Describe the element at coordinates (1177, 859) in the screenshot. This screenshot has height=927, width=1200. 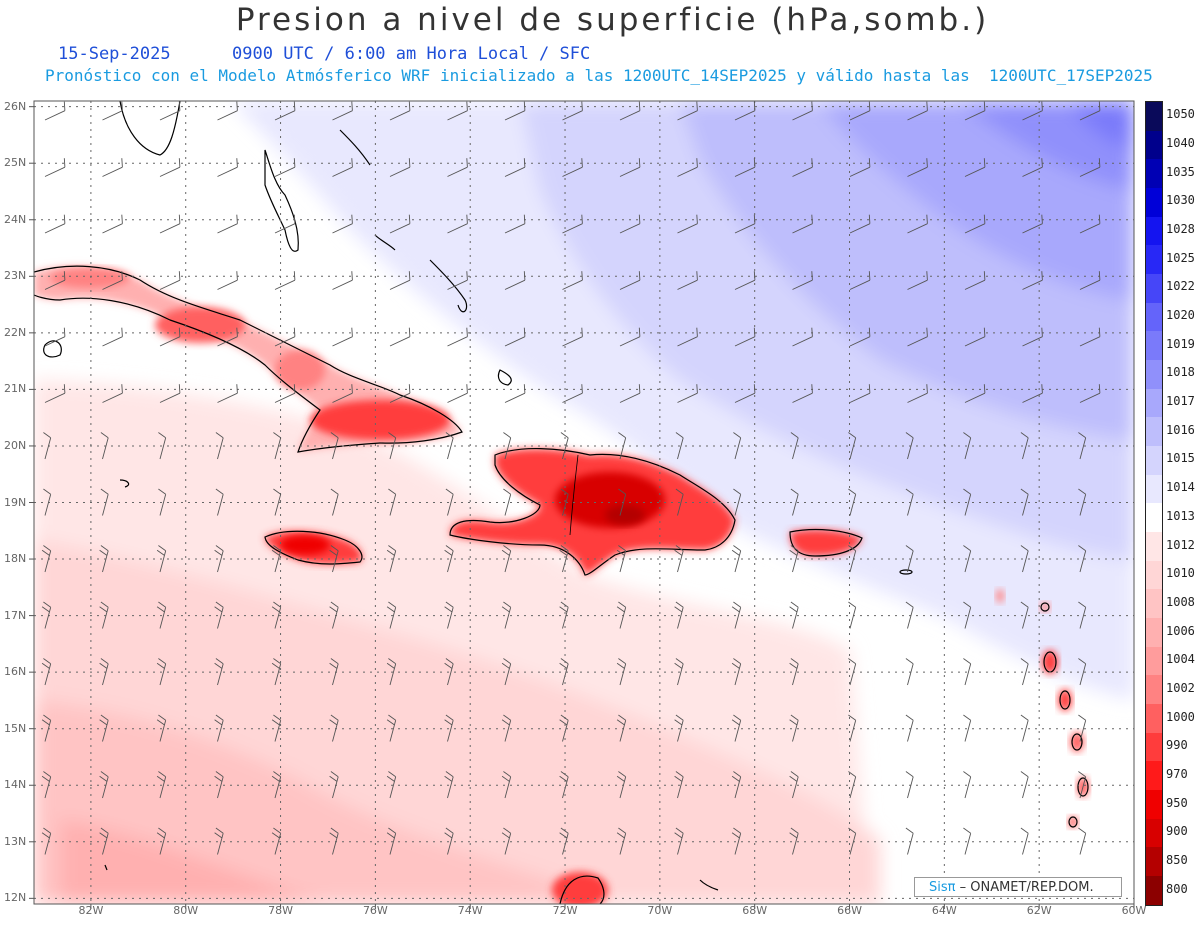
I see `colorbar-label: 850` at that location.